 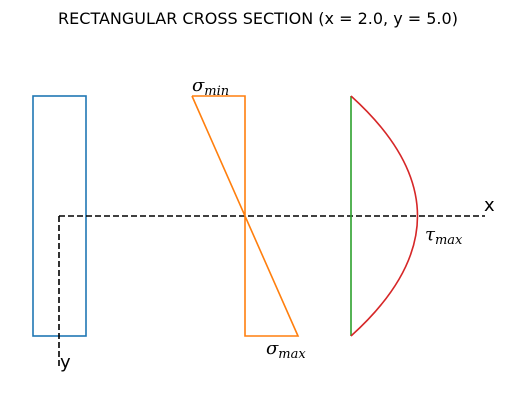 I want to click on sigma-min-subscript: min, so click(x=216, y=91).